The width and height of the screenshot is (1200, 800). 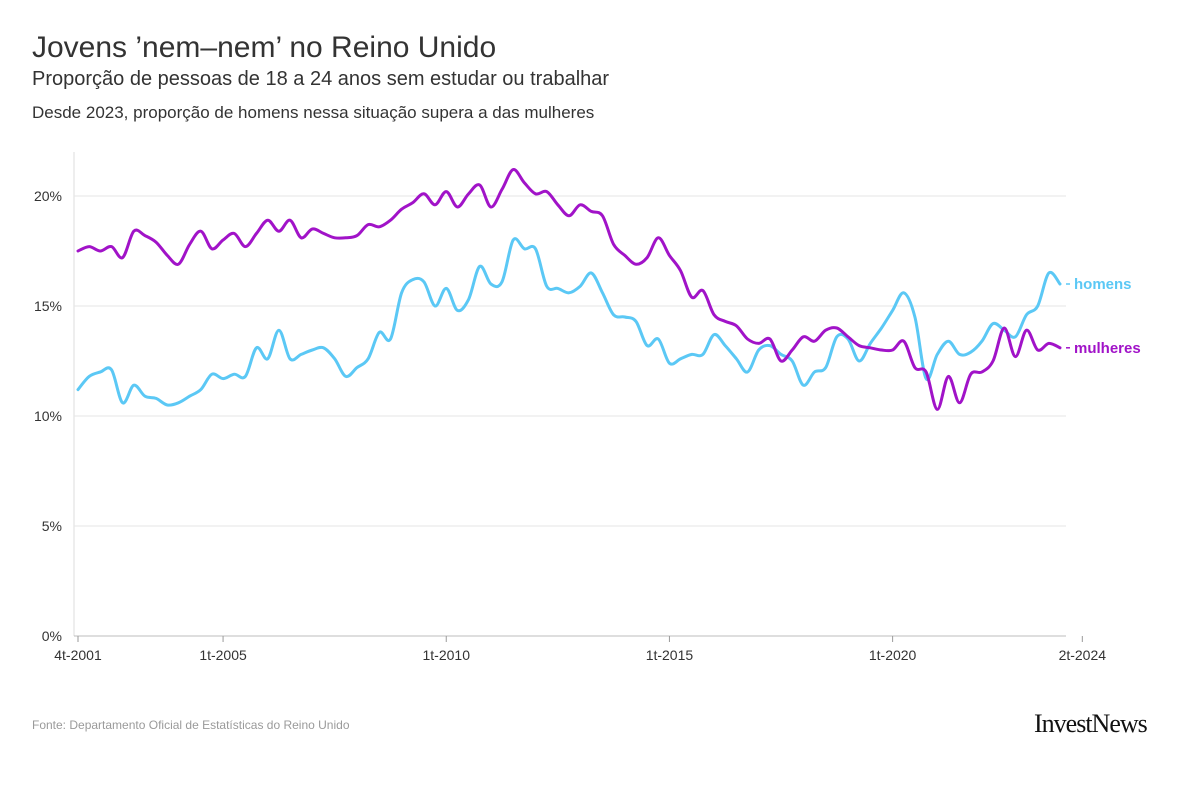 I want to click on series-label-homens: homens, so click(x=1103, y=284).